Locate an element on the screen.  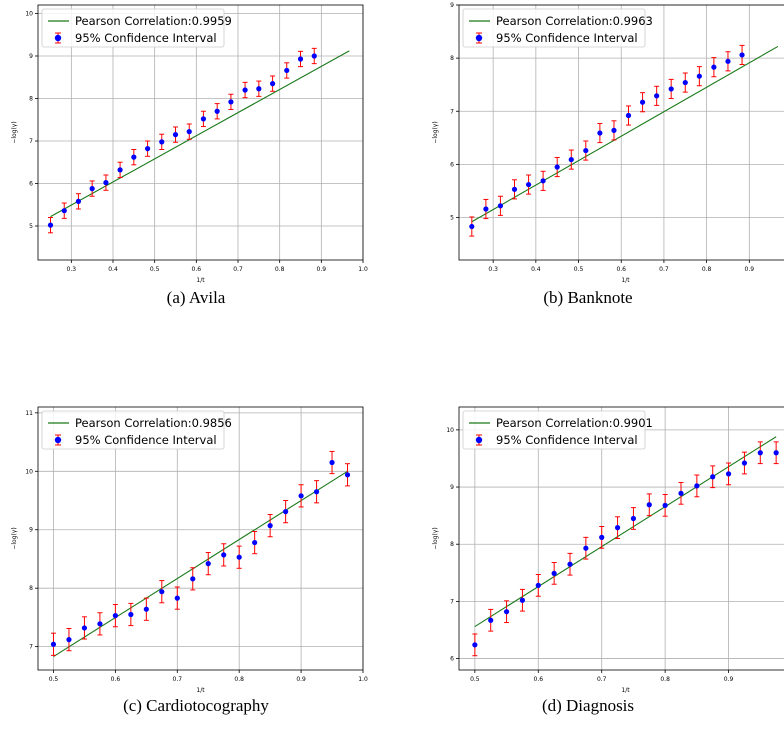
legend-label-correlation: Pearson Correlation:0.9856 is located at coordinates (153, 423).